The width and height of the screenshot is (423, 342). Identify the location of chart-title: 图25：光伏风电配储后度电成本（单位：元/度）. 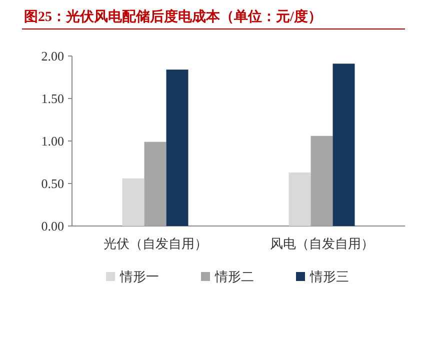
(173, 16).